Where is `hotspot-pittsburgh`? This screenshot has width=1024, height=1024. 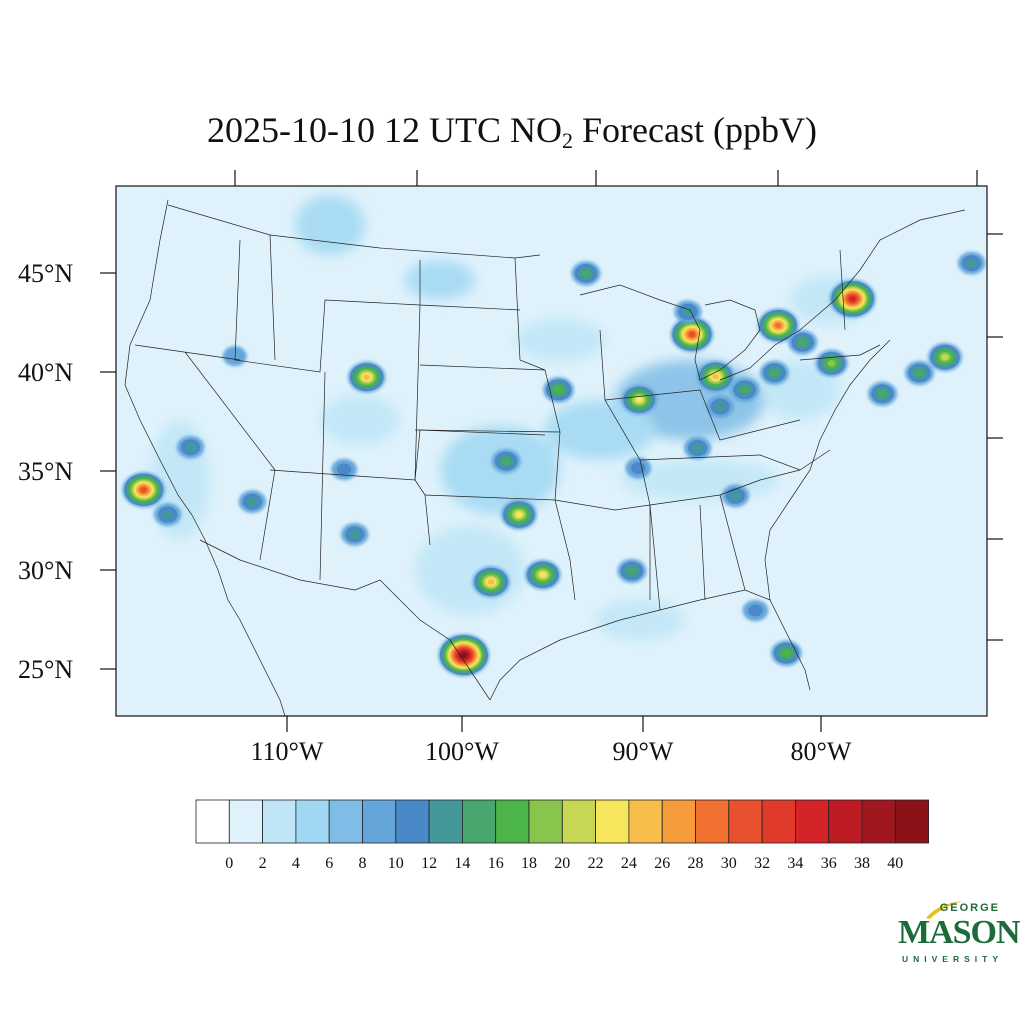 hotspot-pittsburgh is located at coordinates (831, 363).